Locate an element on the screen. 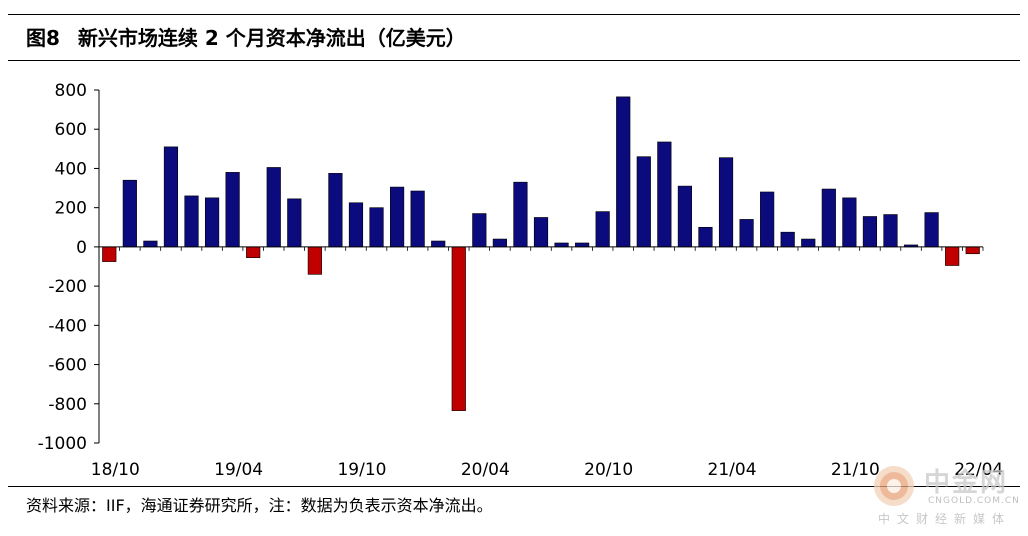 The image size is (1028, 536). watermark-domain: CNGOLD.COM.CN is located at coordinates (974, 501).